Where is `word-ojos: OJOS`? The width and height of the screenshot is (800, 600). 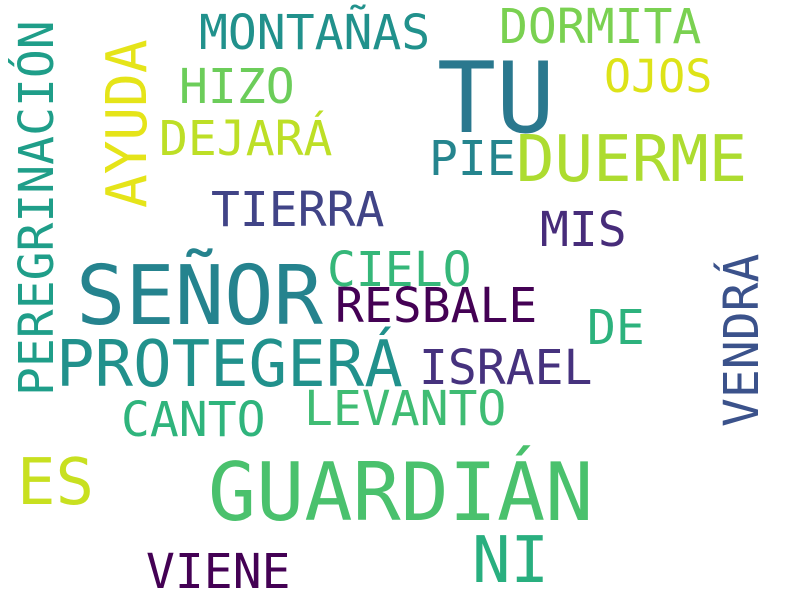
word-ojos: OJOS is located at coordinates (658, 76).